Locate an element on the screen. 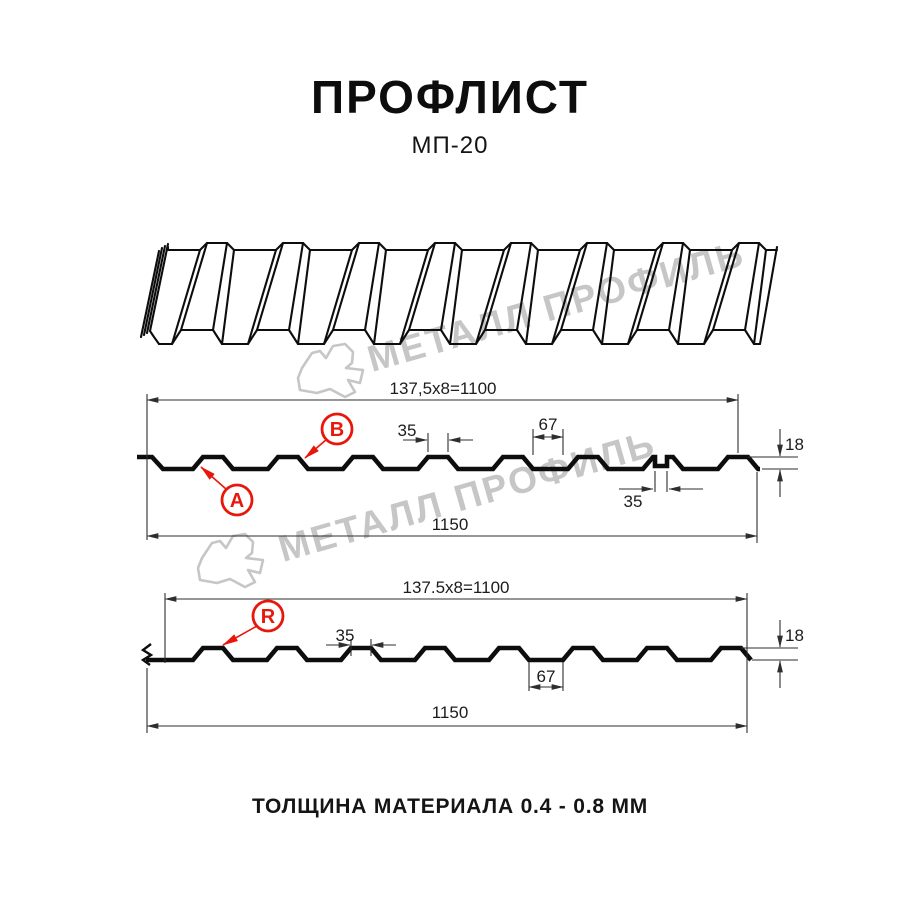  dim-rib-top-r-label: 35 is located at coordinates (345, 635).